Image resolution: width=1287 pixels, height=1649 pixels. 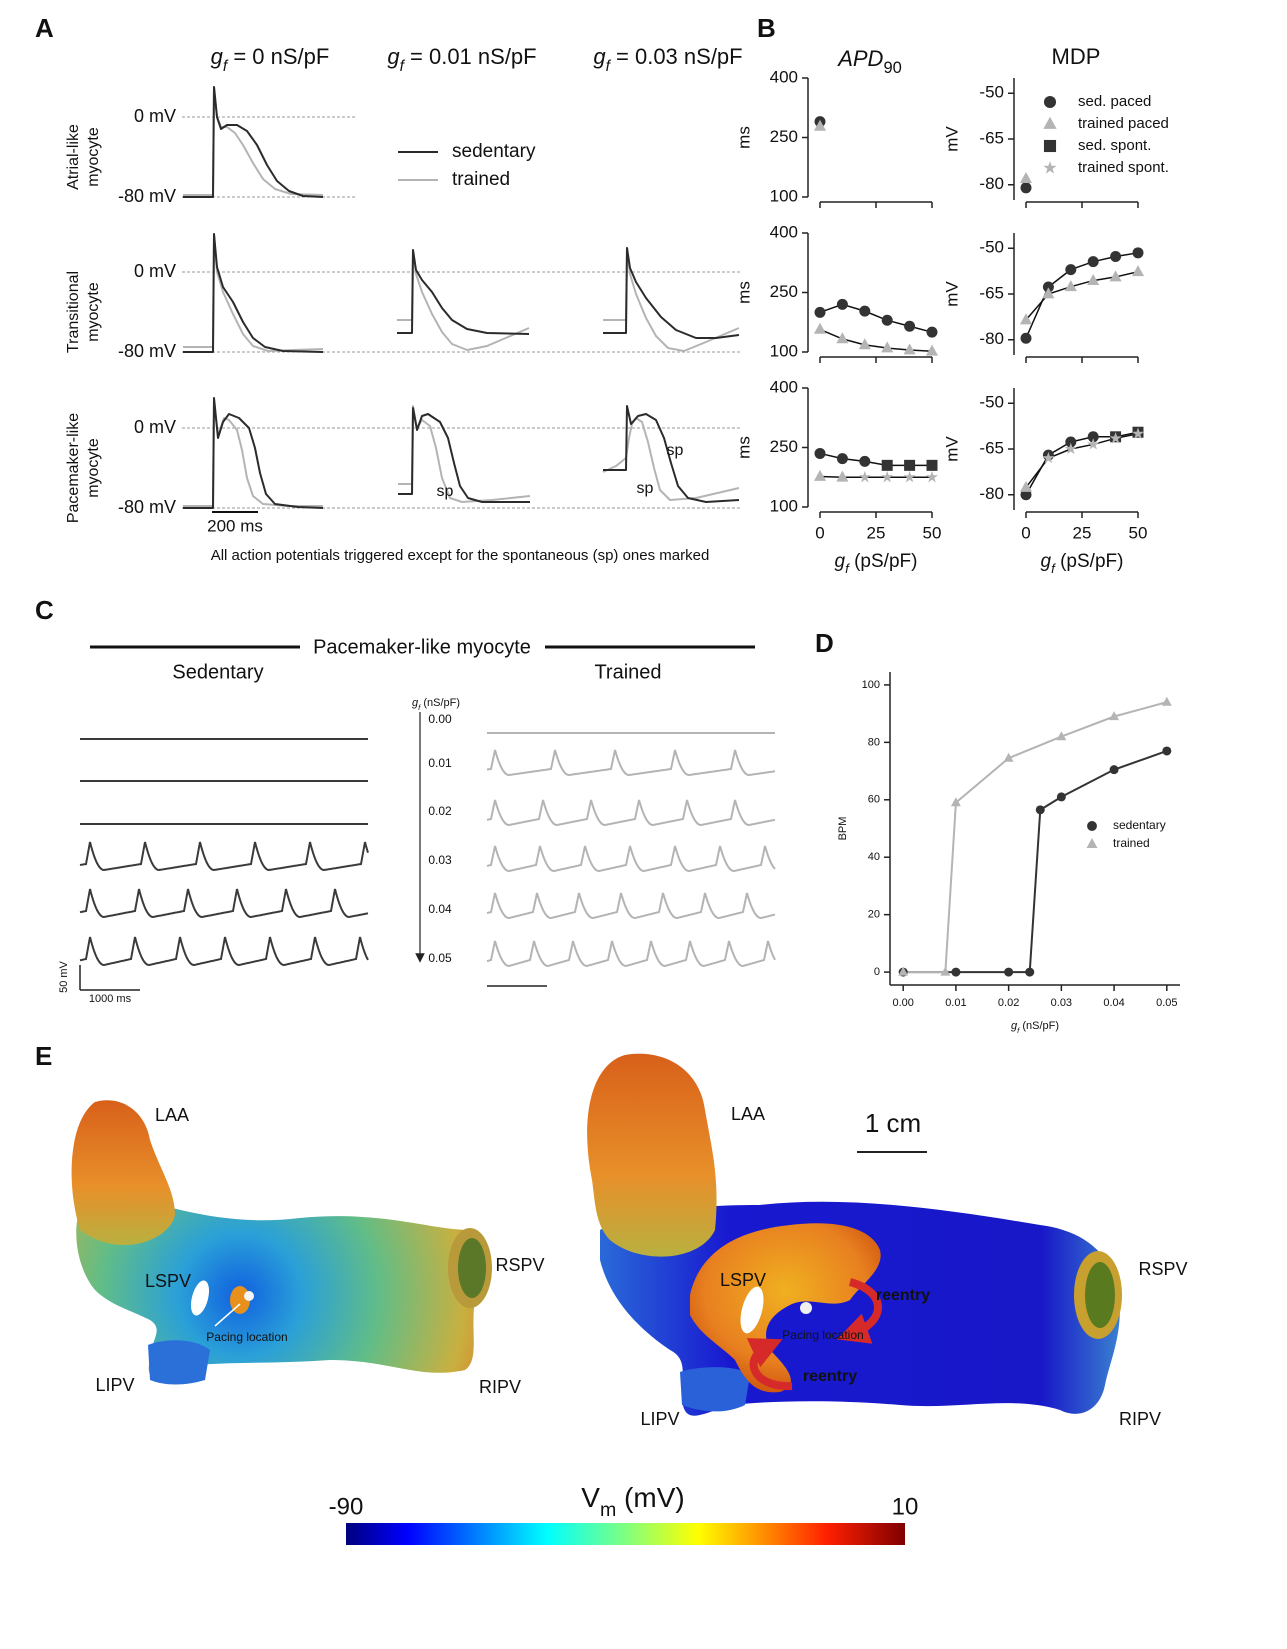 I want to click on anatomy-label: RIPV, so click(x=500, y=1387).